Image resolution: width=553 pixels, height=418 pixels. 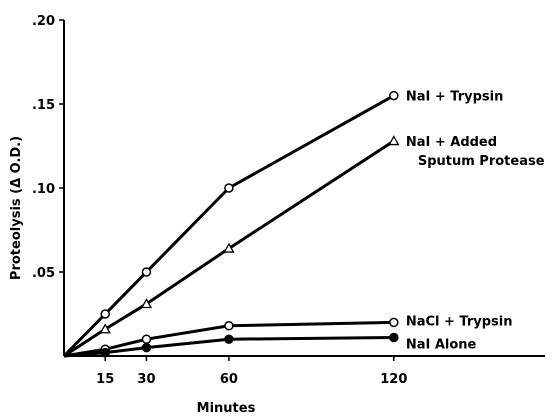 I want to click on y-tick-label: .10, so click(x=43, y=189).